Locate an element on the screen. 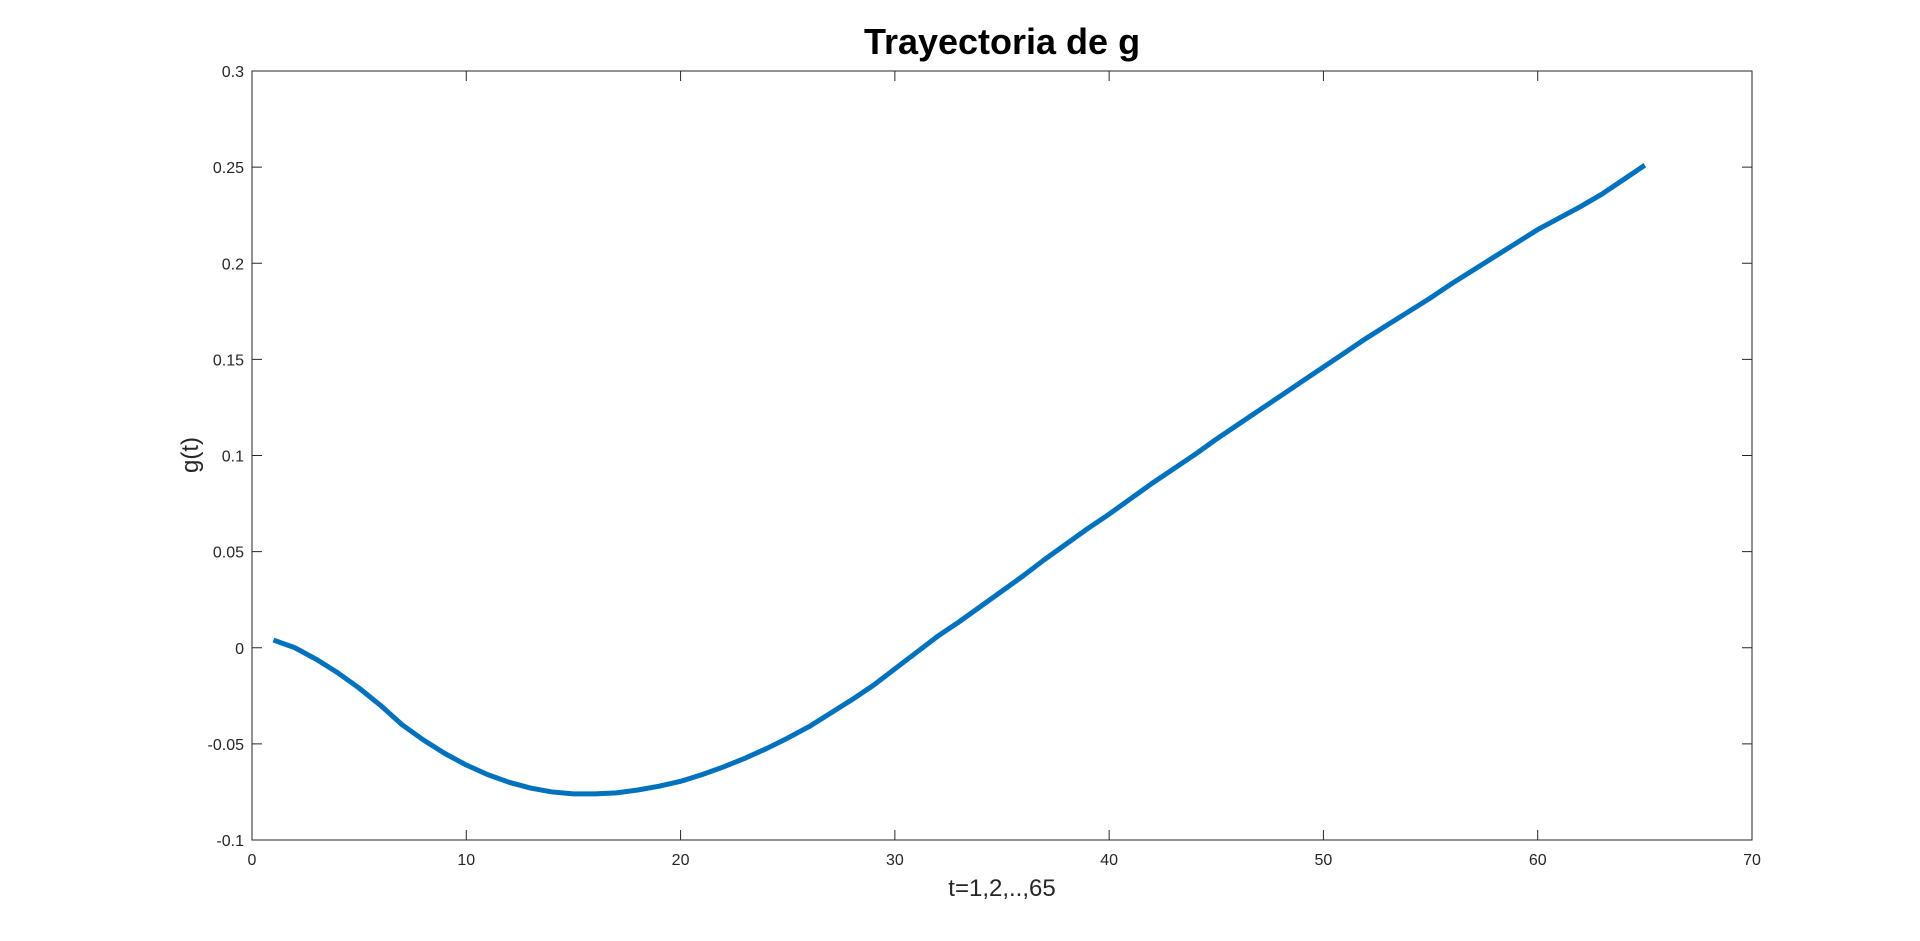 This screenshot has height=941, width=1920. x-tick-label: 20 is located at coordinates (681, 860).